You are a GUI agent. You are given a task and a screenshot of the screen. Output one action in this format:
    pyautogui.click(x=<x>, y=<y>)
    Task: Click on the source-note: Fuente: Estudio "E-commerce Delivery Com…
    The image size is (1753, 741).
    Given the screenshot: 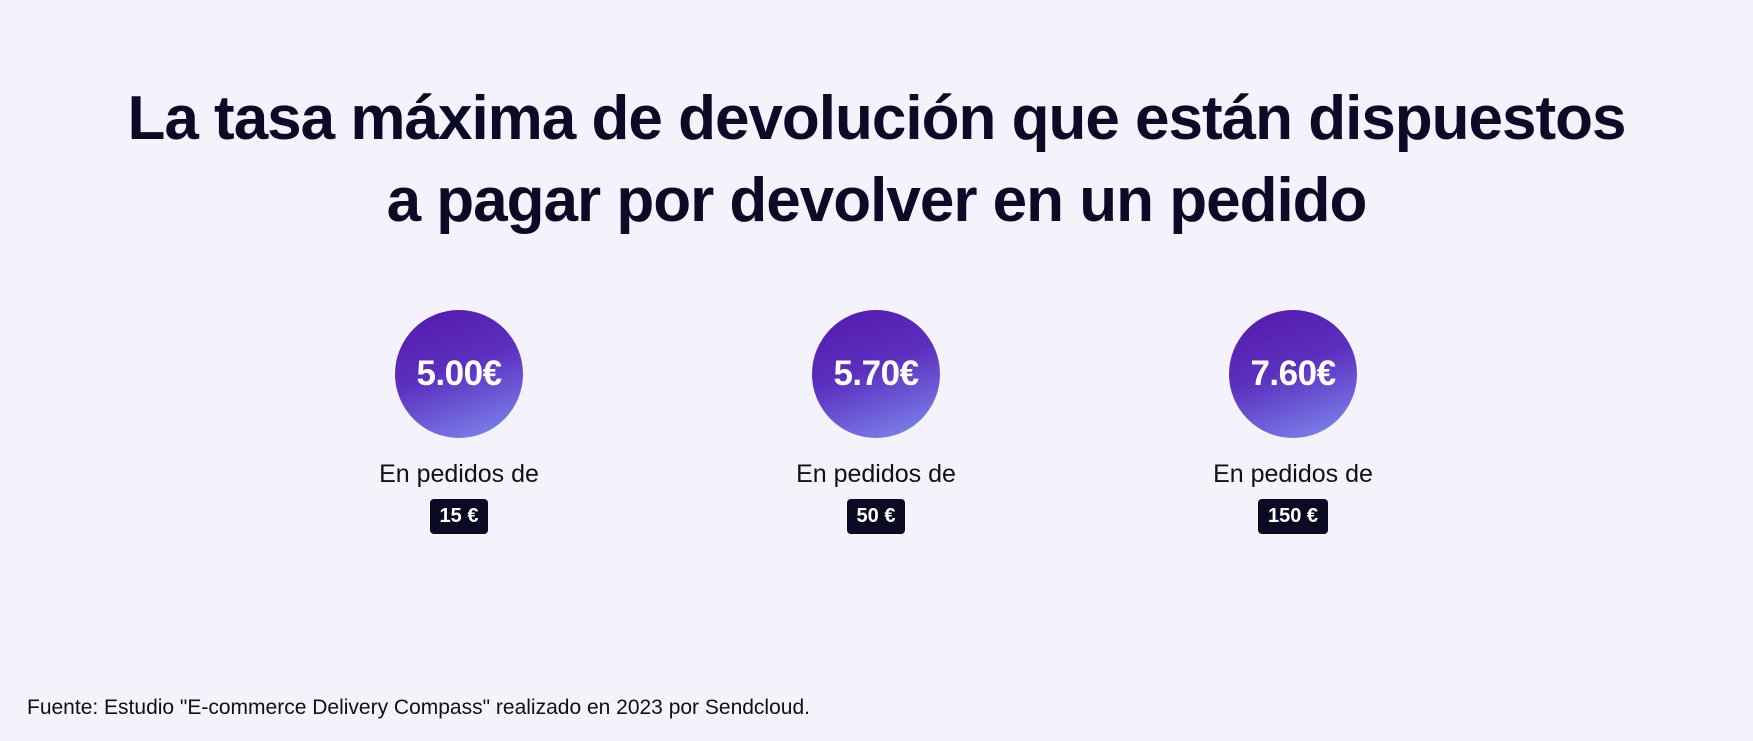 What is the action you would take?
    pyautogui.click(x=418, y=707)
    